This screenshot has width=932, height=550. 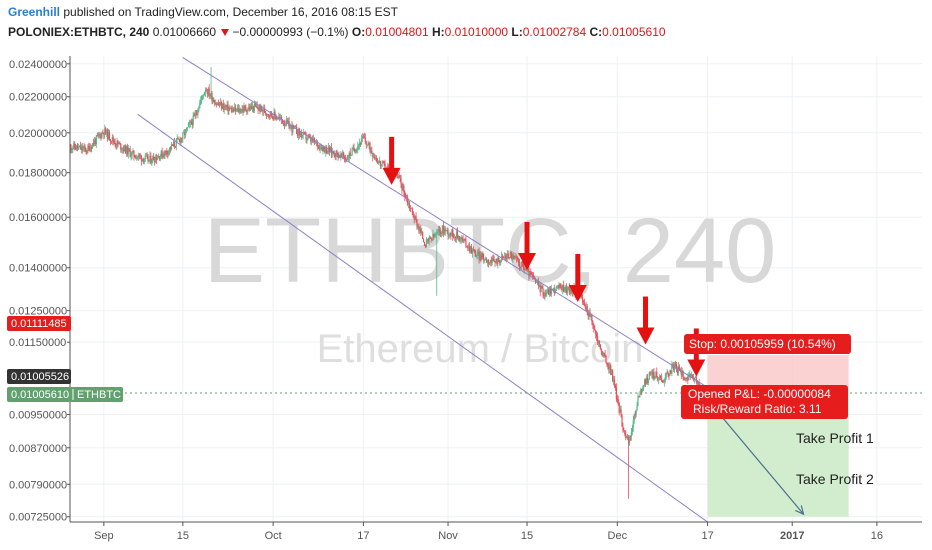 What do you see at coordinates (38, 134) in the screenshot?
I see `y-tick-label: 0.02000000` at bounding box center [38, 134].